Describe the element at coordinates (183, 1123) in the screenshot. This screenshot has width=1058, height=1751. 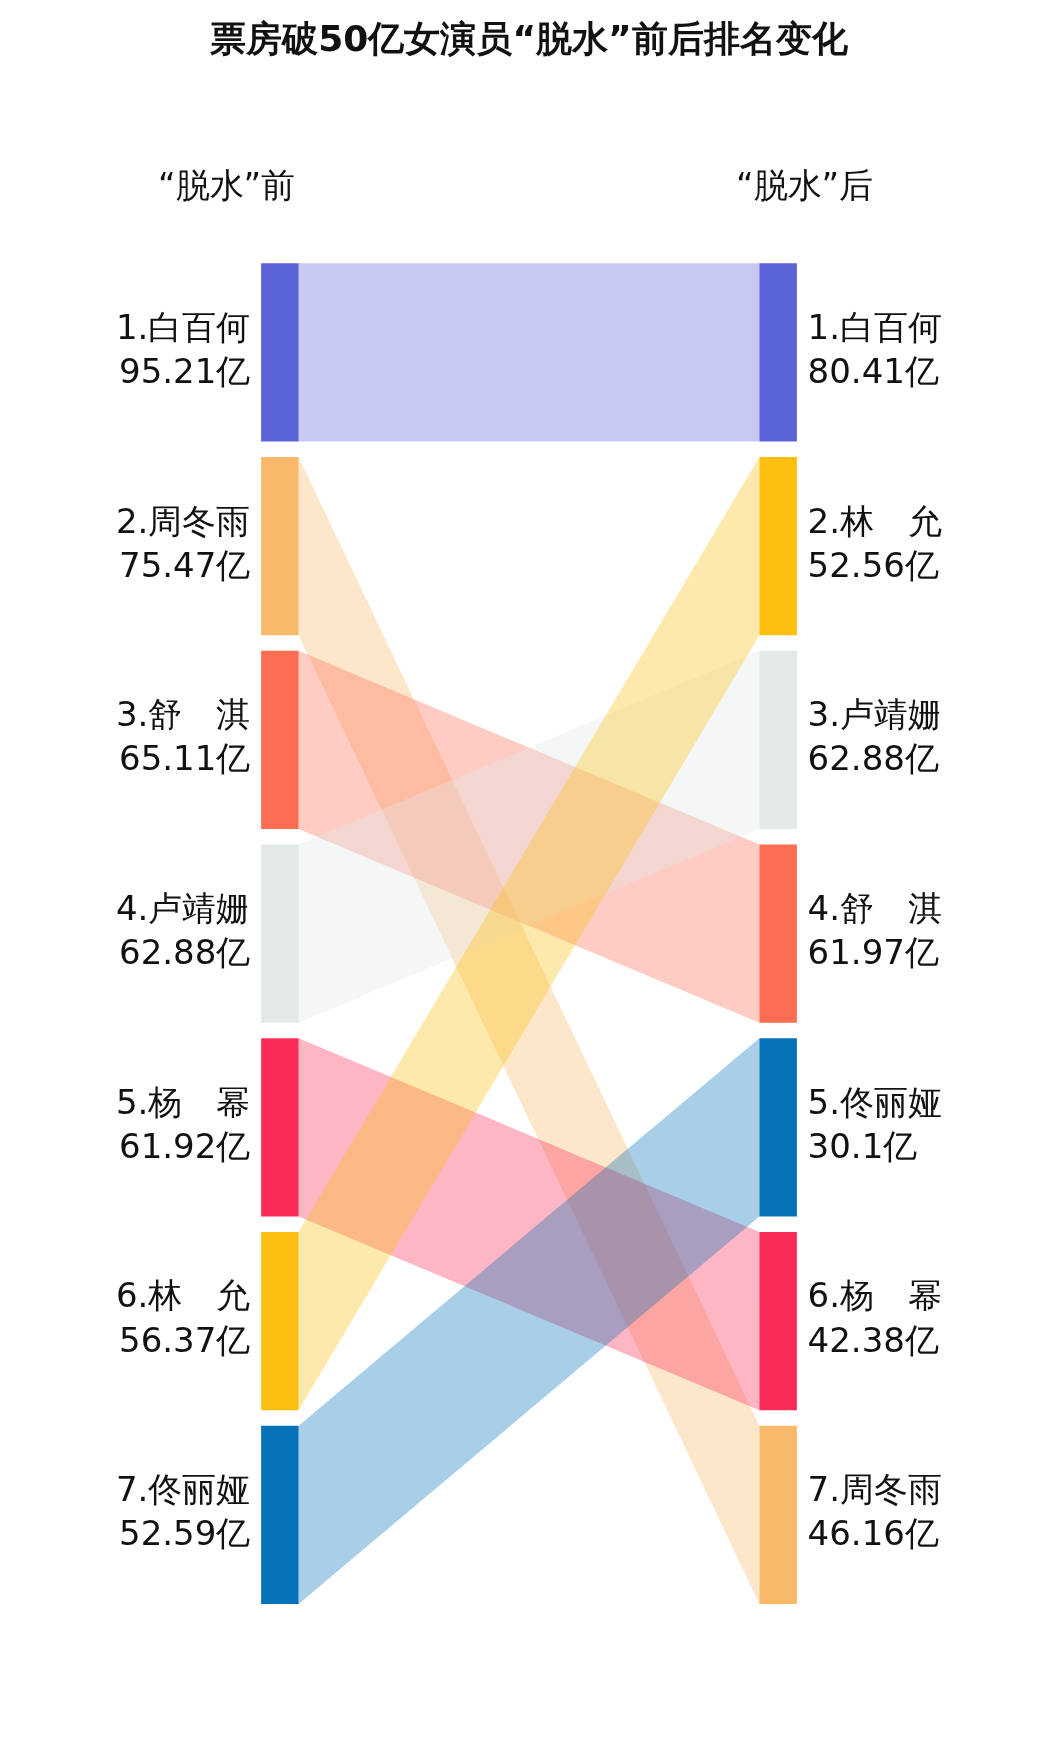
I see `data-label: 5.杨 幂 61.92亿` at that location.